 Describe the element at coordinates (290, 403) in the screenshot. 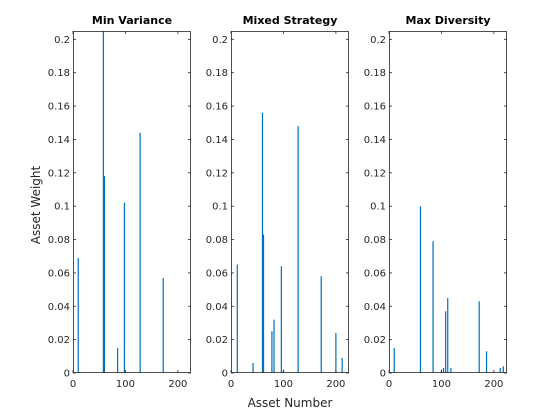

I see `x-axis-label: Asset Number` at that location.